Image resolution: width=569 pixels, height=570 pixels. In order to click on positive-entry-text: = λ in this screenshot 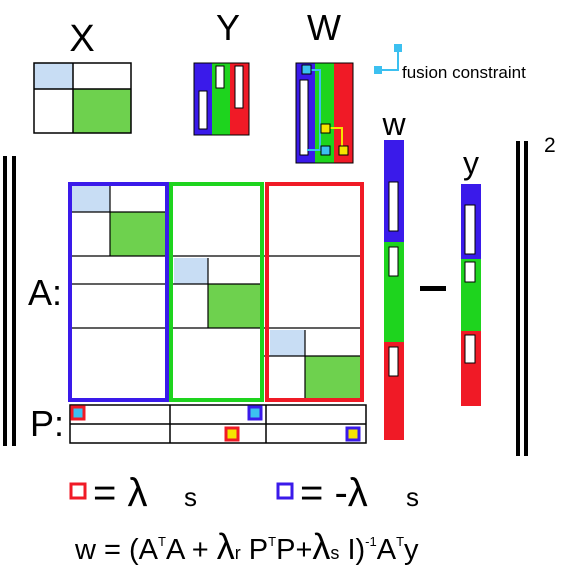, I will do `click(120, 493)`.